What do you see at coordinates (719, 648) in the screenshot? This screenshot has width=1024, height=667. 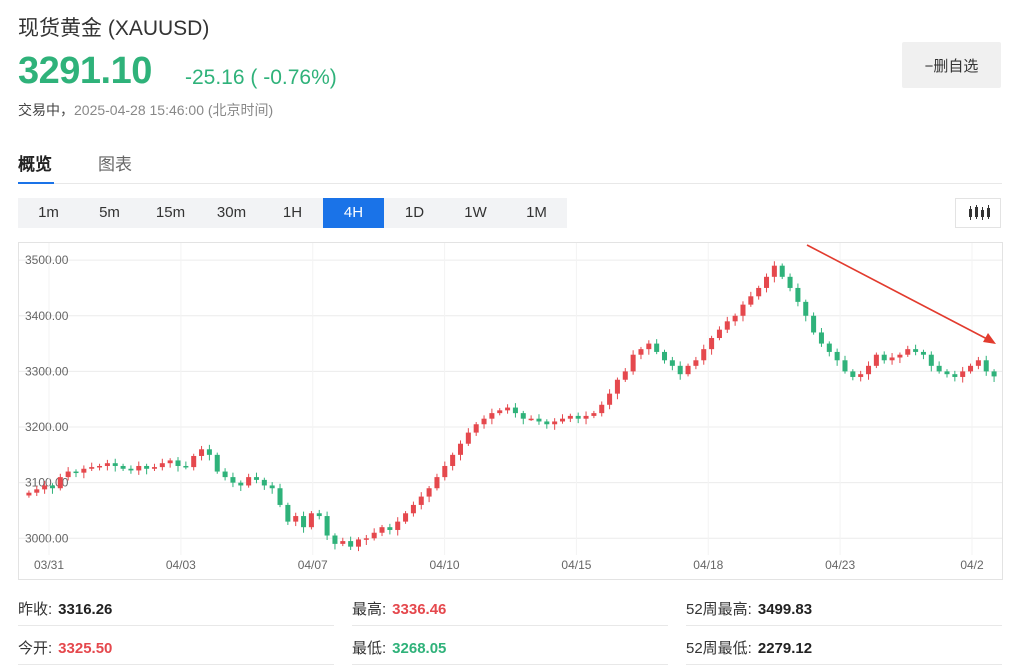 I see `stat-label: 52周最低:` at bounding box center [719, 648].